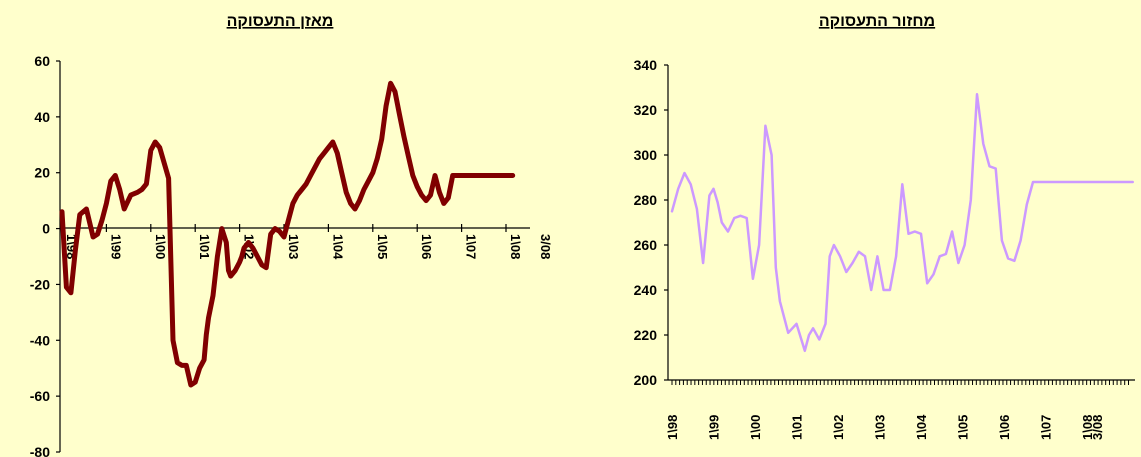  I want to click on right-y-tick-label: 320, so click(646, 110).